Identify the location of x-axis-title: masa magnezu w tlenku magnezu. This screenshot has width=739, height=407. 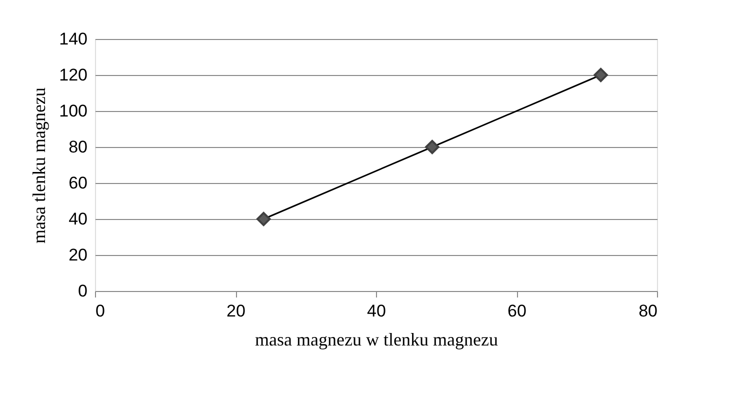
(376, 340).